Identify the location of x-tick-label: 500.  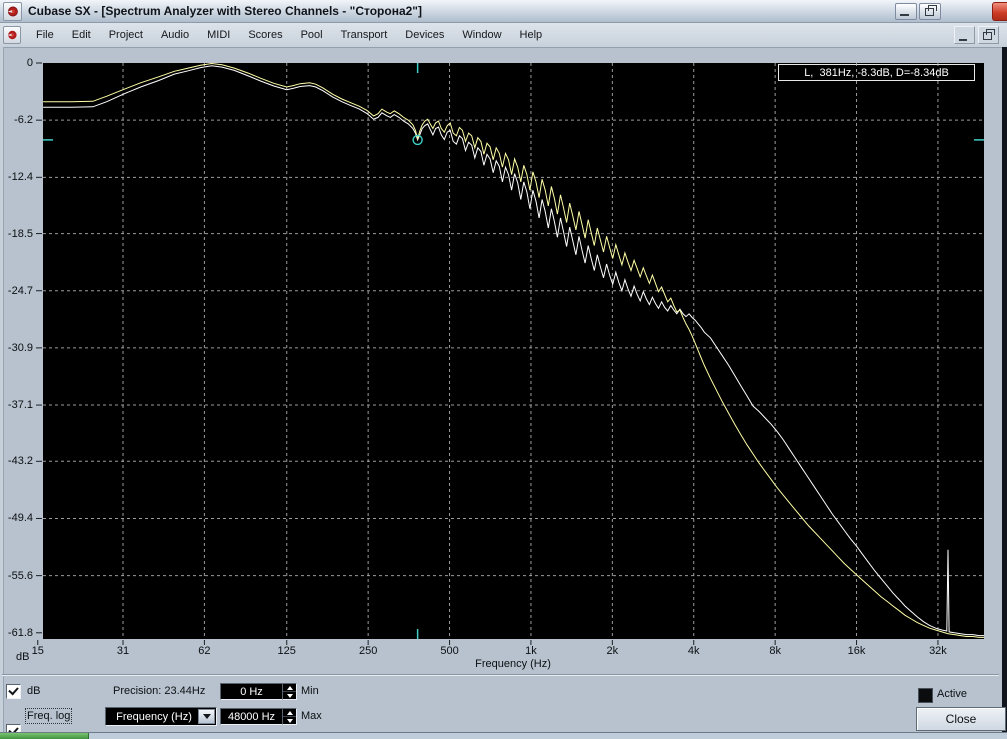
(449, 651).